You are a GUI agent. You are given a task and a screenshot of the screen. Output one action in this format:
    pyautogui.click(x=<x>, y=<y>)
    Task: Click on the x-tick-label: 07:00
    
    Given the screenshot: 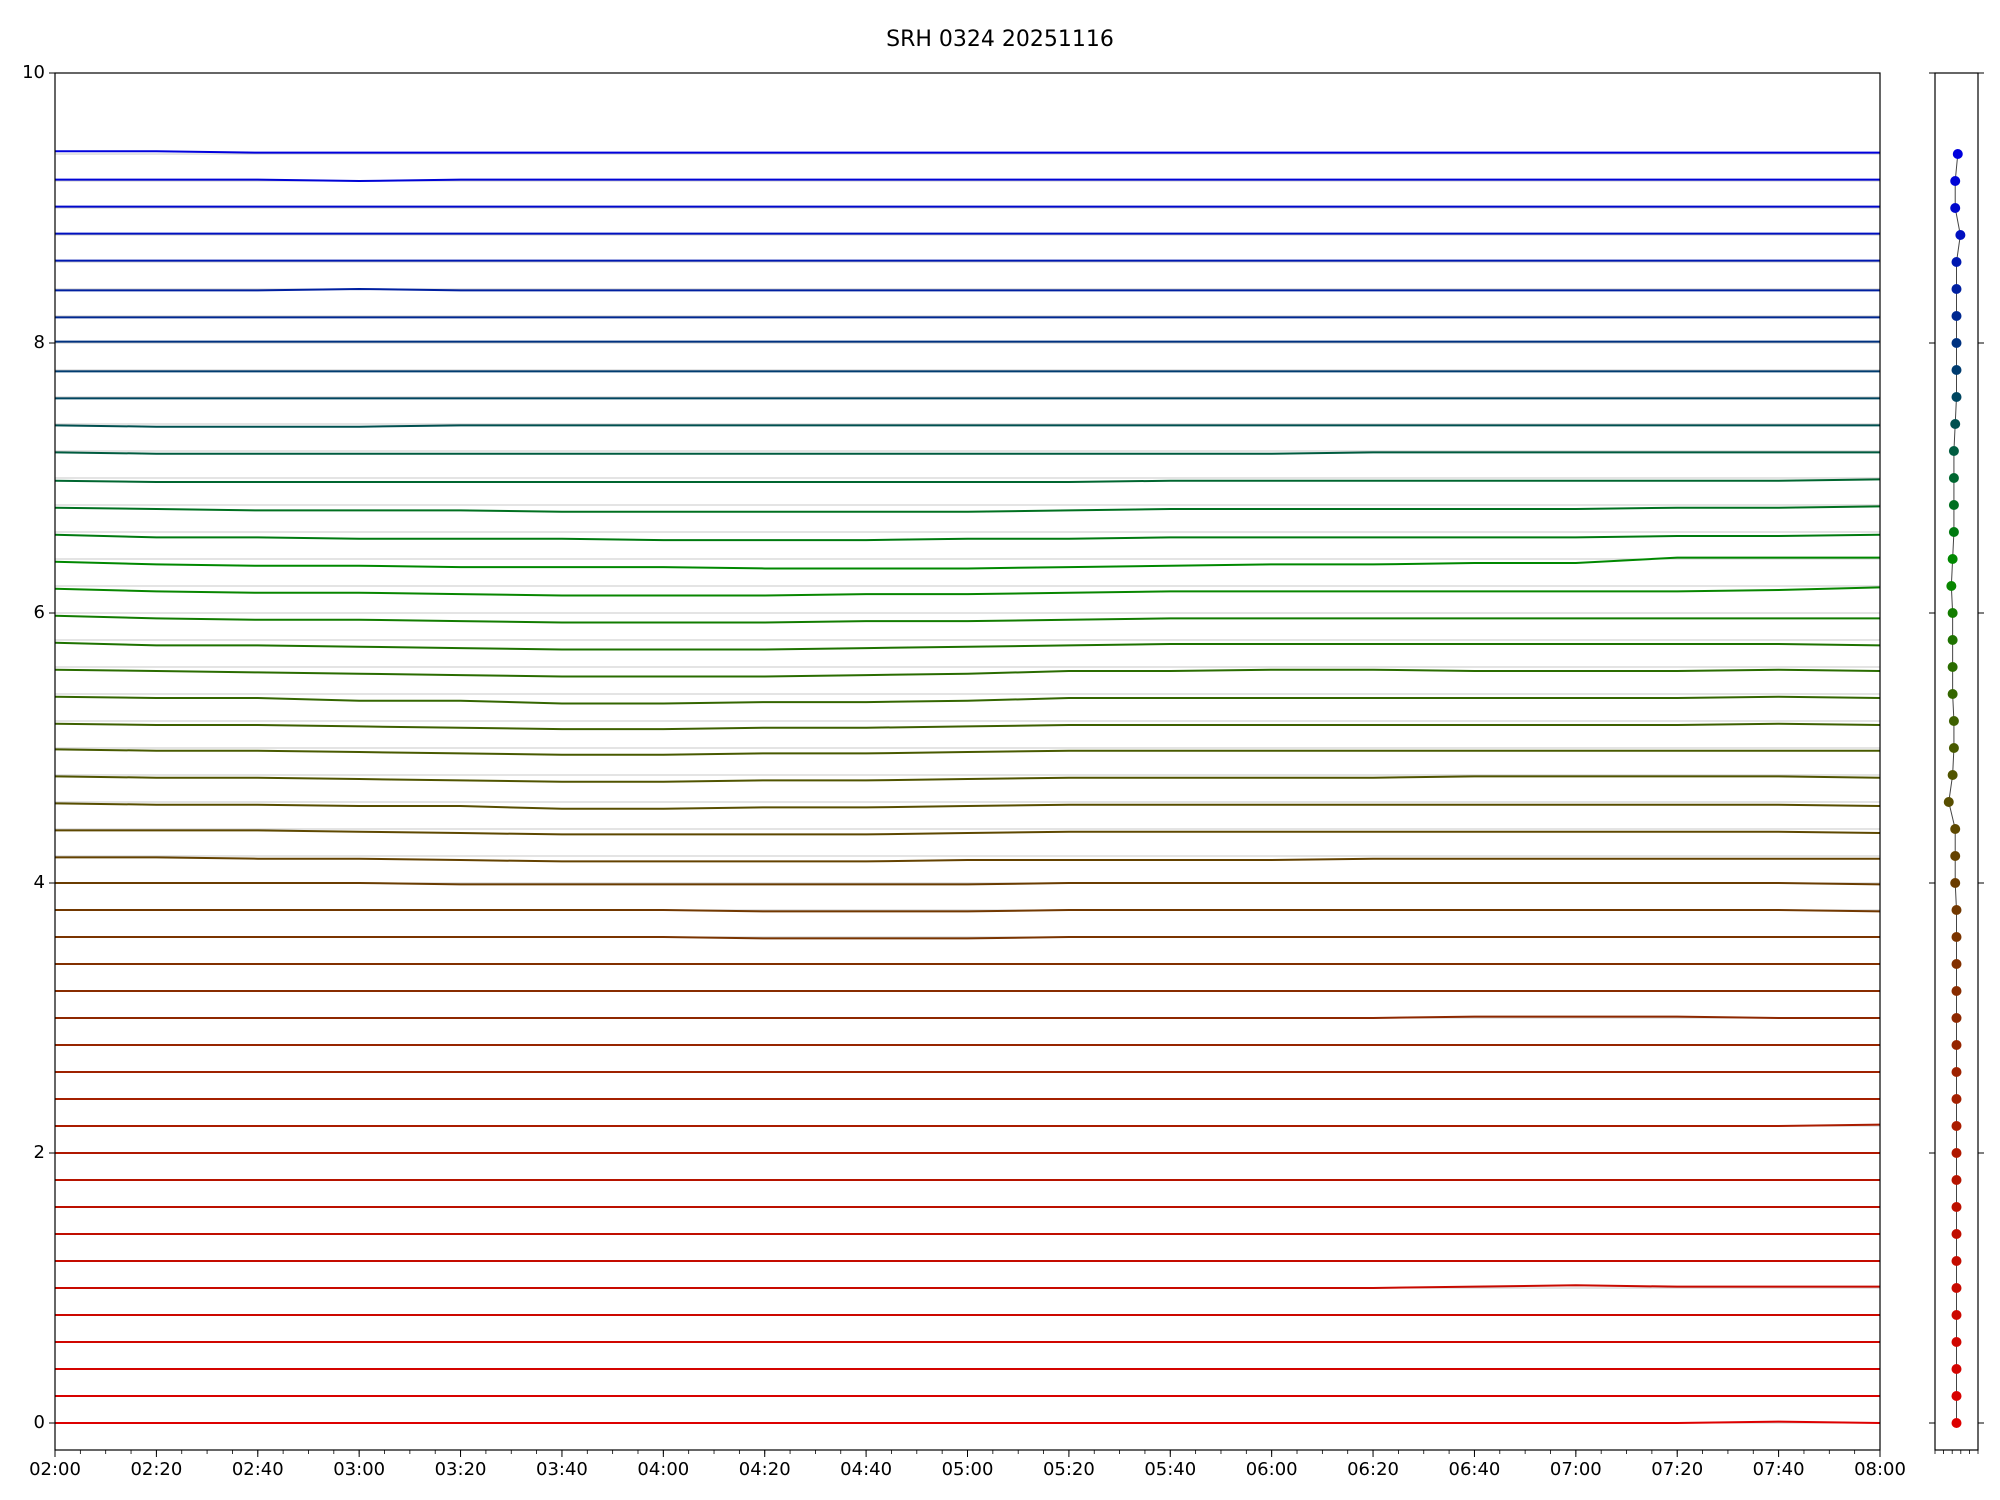 What is the action you would take?
    pyautogui.click(x=1576, y=1469)
    